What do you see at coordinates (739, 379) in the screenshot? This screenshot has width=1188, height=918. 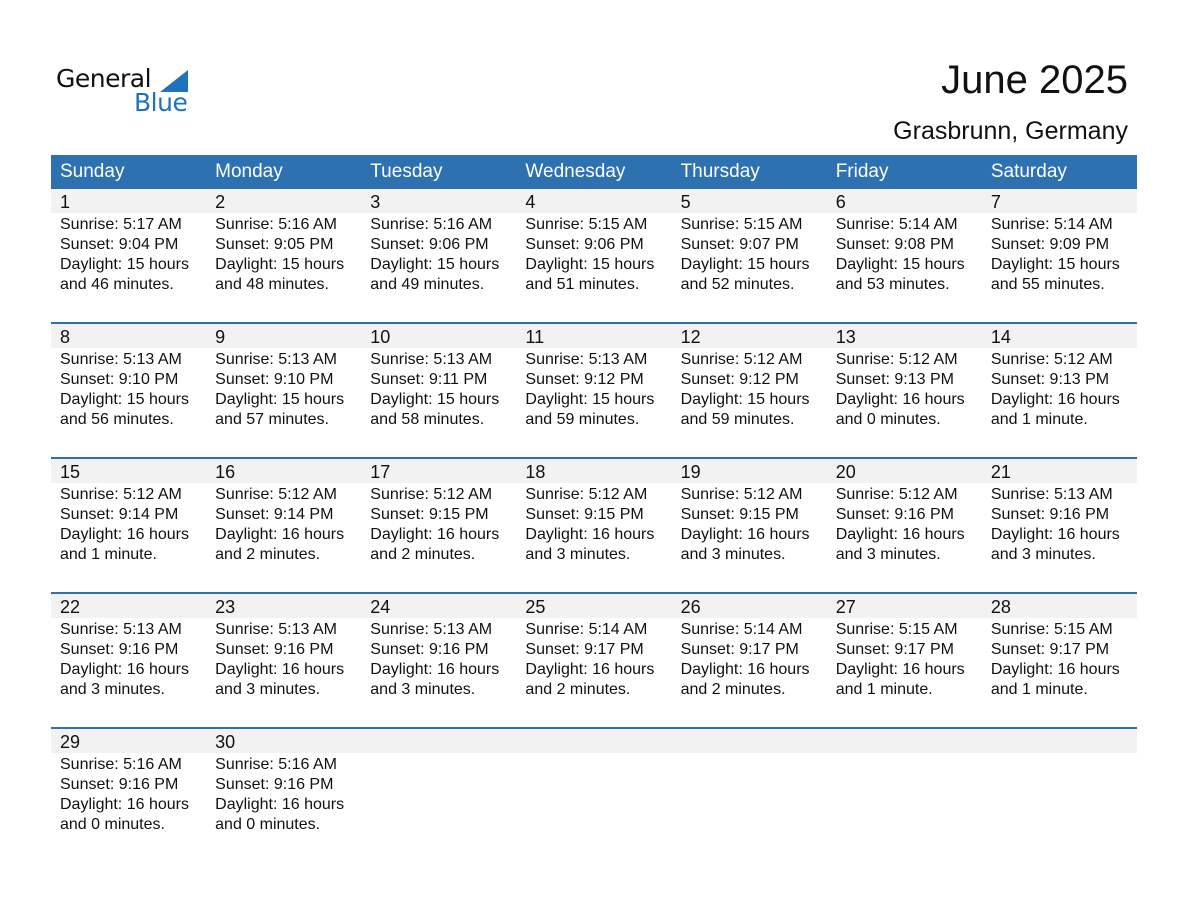 I see `sunset-text: Sunset: 9:12 PM` at bounding box center [739, 379].